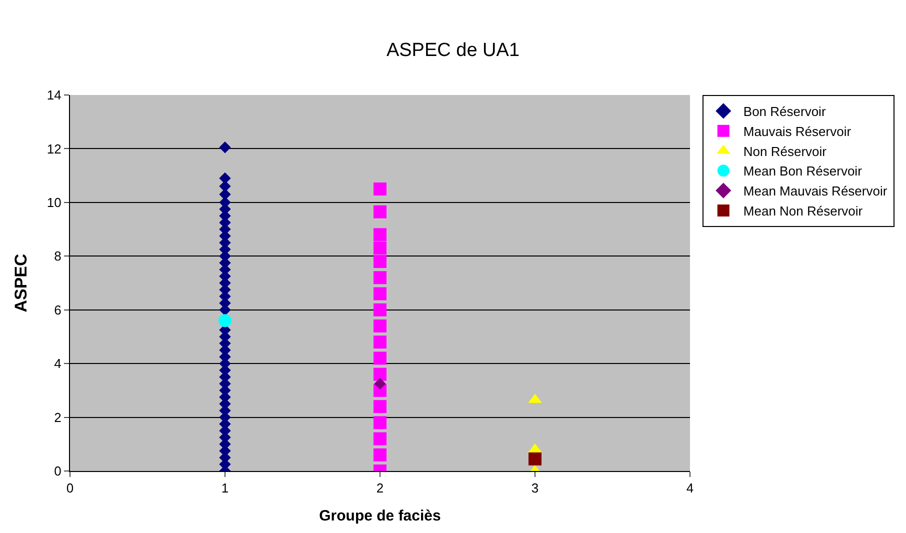  What do you see at coordinates (535, 488) in the screenshot?
I see `x-tick-label: 3` at bounding box center [535, 488].